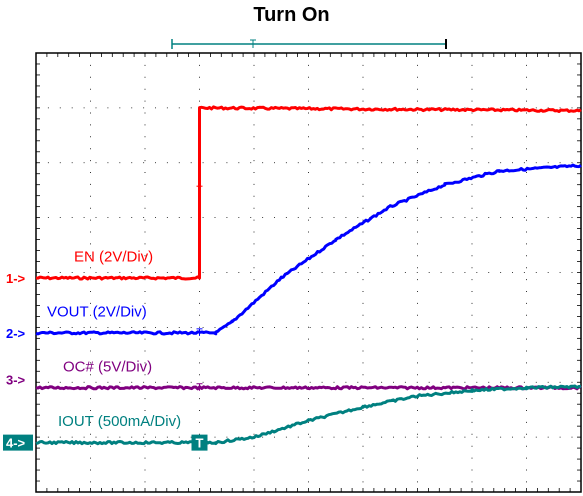  I want to click on channel-4-marker: 4->, so click(16, 443).